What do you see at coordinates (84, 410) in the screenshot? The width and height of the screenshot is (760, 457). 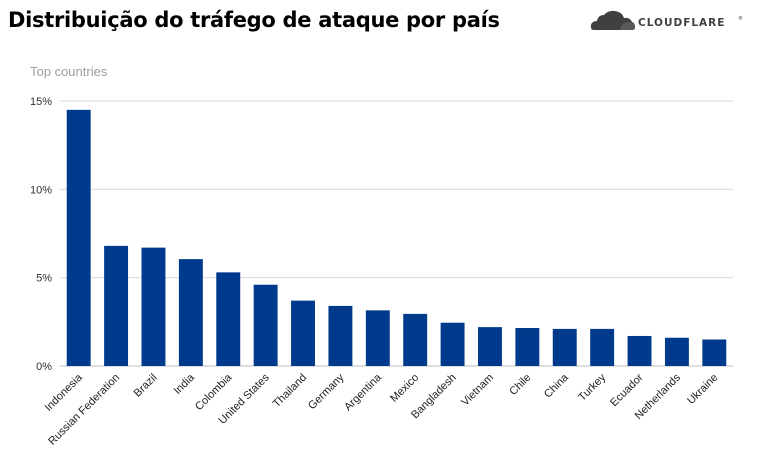 I see `x-tick-label: Russian Federation` at bounding box center [84, 410].